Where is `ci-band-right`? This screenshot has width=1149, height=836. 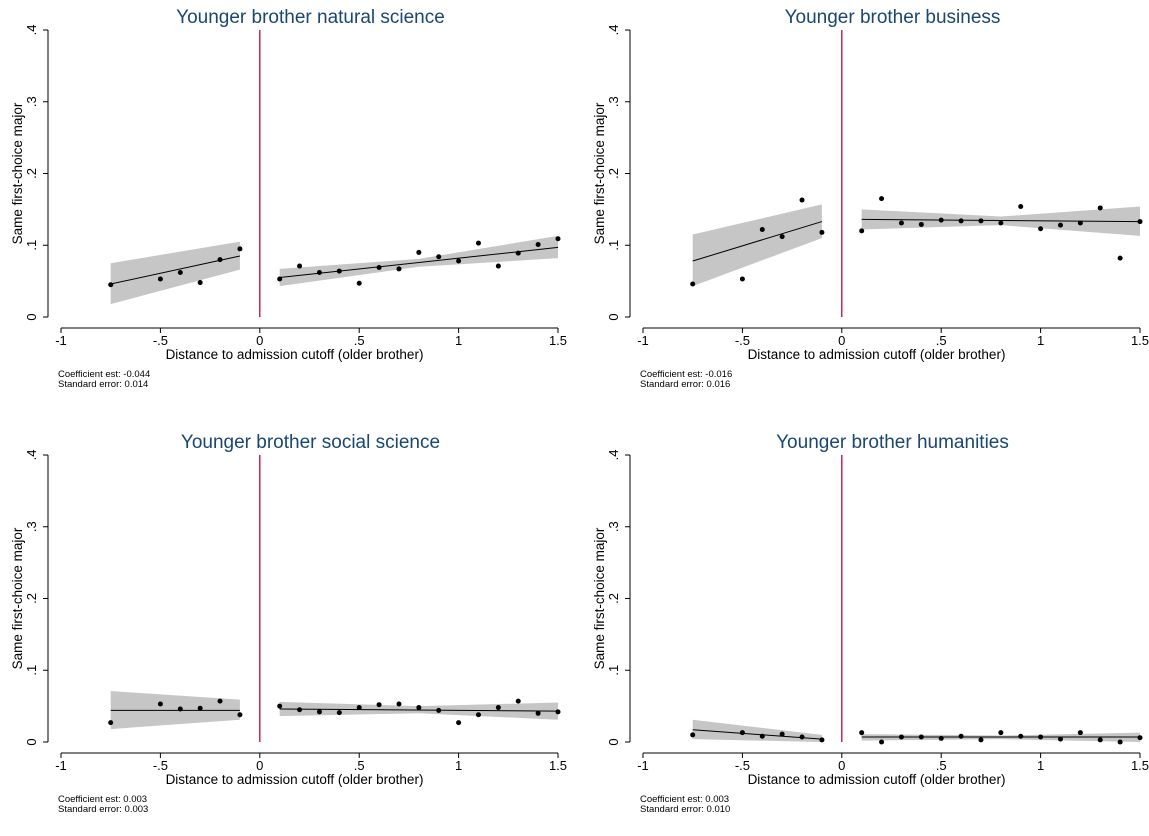
ci-band-right is located at coordinates (418, 261).